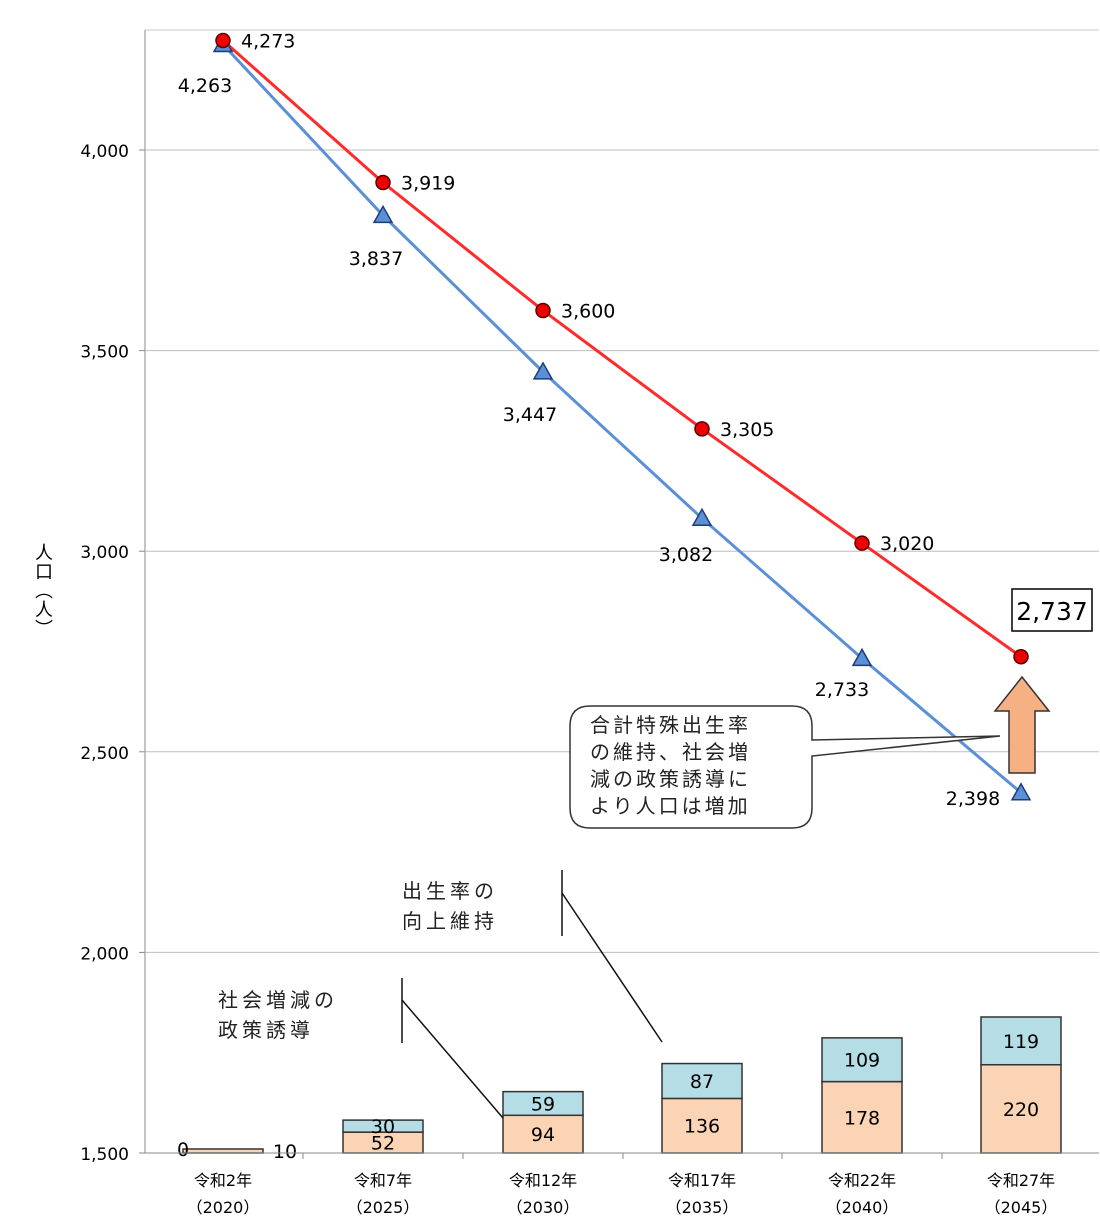 This screenshot has width=1100, height=1220. Describe the element at coordinates (104, 353) in the screenshot. I see `y-tick-label: 3,500` at that location.